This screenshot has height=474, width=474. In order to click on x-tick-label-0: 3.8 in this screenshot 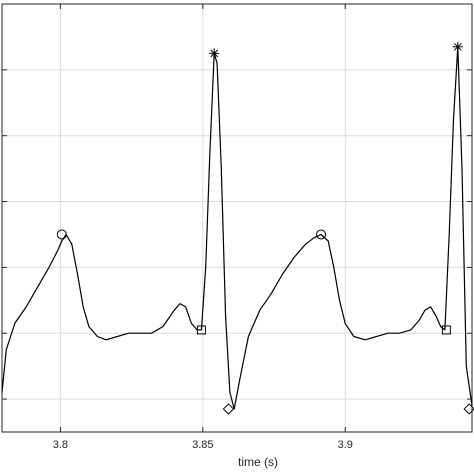, I will do `click(60, 445)`.